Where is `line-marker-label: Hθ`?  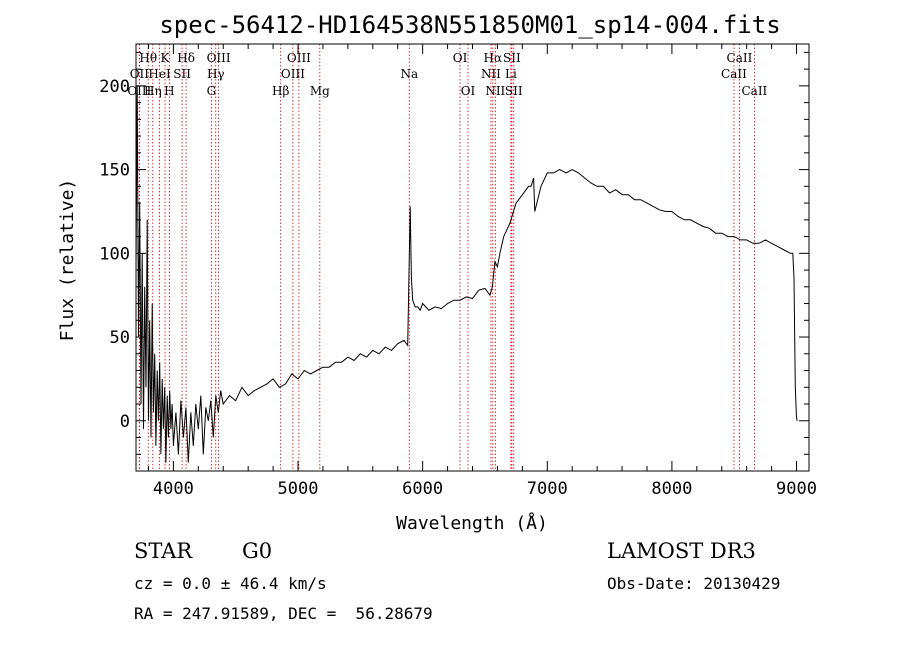
line-marker-label: Hθ is located at coordinates (148, 58).